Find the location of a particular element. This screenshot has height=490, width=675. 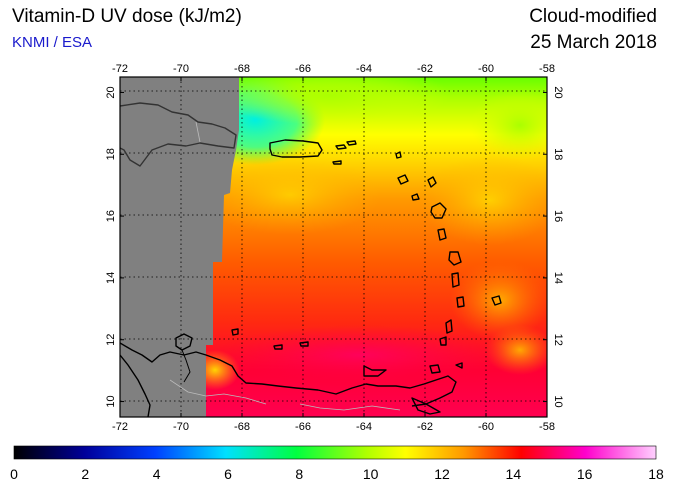

mode-label: Cloud-modified is located at coordinates (593, 16).